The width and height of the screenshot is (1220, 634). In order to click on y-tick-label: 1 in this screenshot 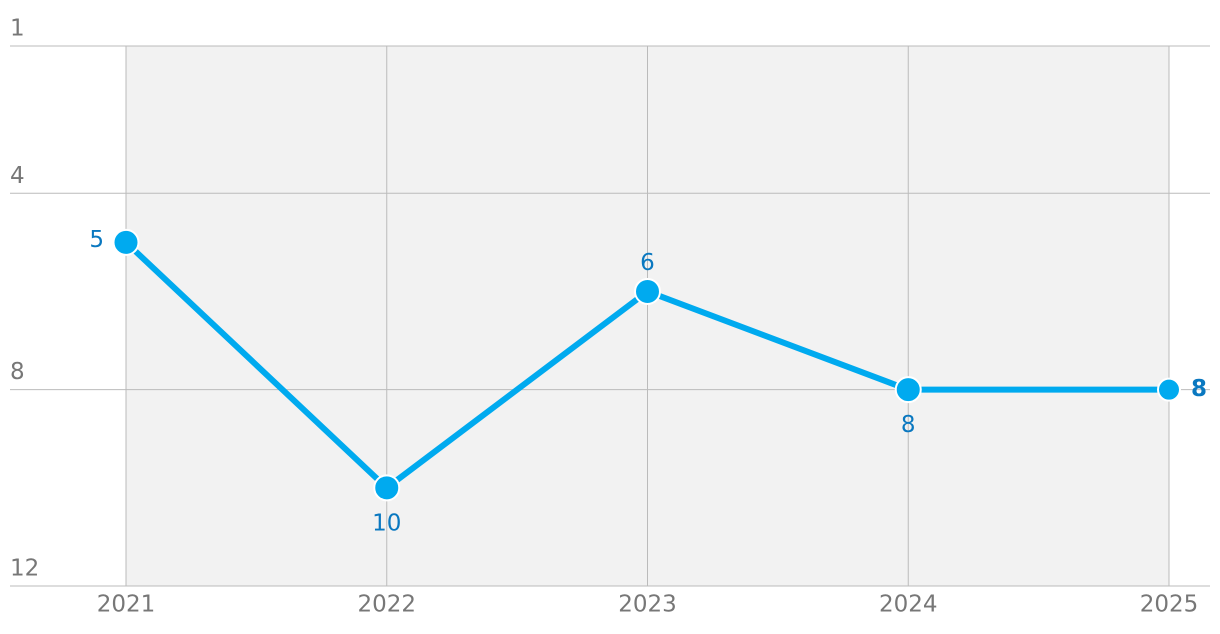, I will do `click(17, 29)`.